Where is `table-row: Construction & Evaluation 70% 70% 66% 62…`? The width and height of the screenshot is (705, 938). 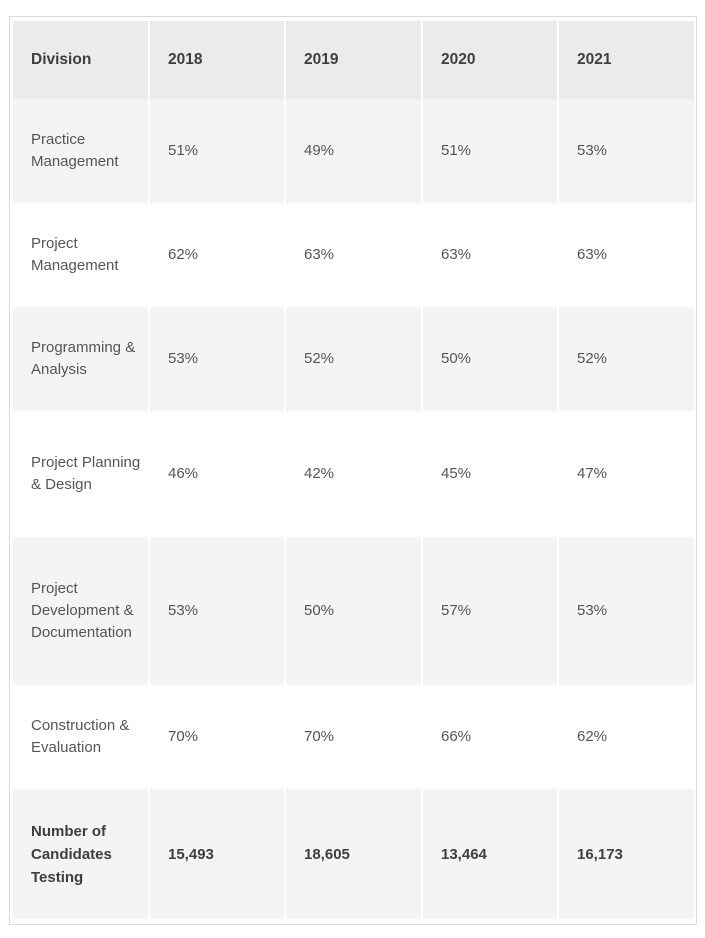
table-row: Construction & Evaluation 70% 70% 66% 62… is located at coordinates (353, 737).